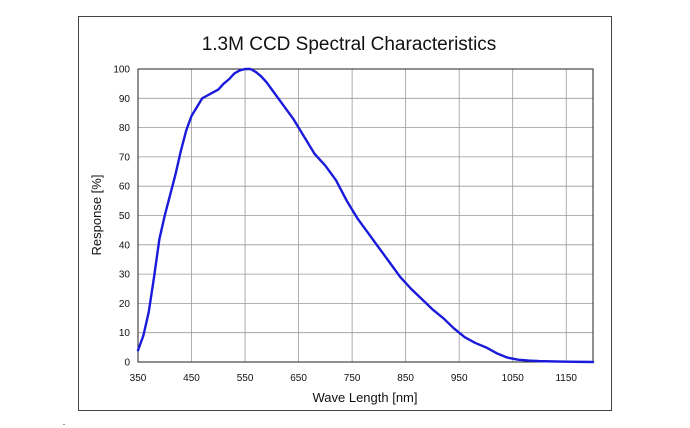 The height and width of the screenshot is (428, 690). What do you see at coordinates (298, 378) in the screenshot?
I see `x-tick-label: 650` at bounding box center [298, 378].